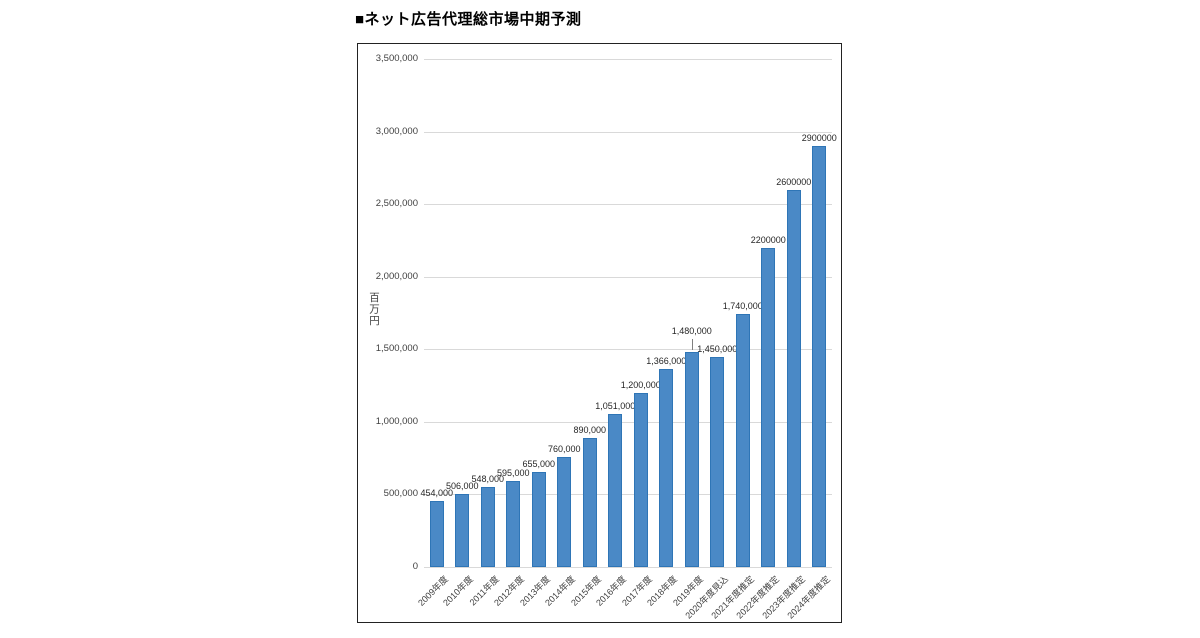 The height and width of the screenshot is (638, 1200). What do you see at coordinates (396, 276) in the screenshot?
I see `y-tick-label: 2,000,000` at bounding box center [396, 276].